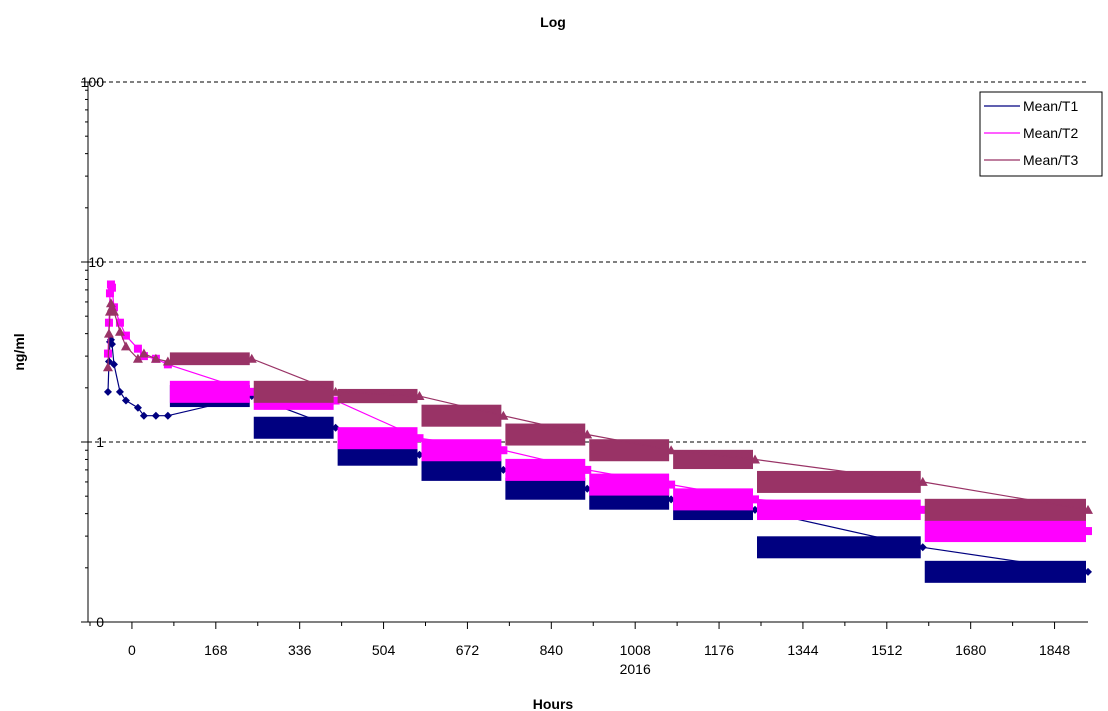  I want to click on x-tick-label: 840, so click(552, 650).